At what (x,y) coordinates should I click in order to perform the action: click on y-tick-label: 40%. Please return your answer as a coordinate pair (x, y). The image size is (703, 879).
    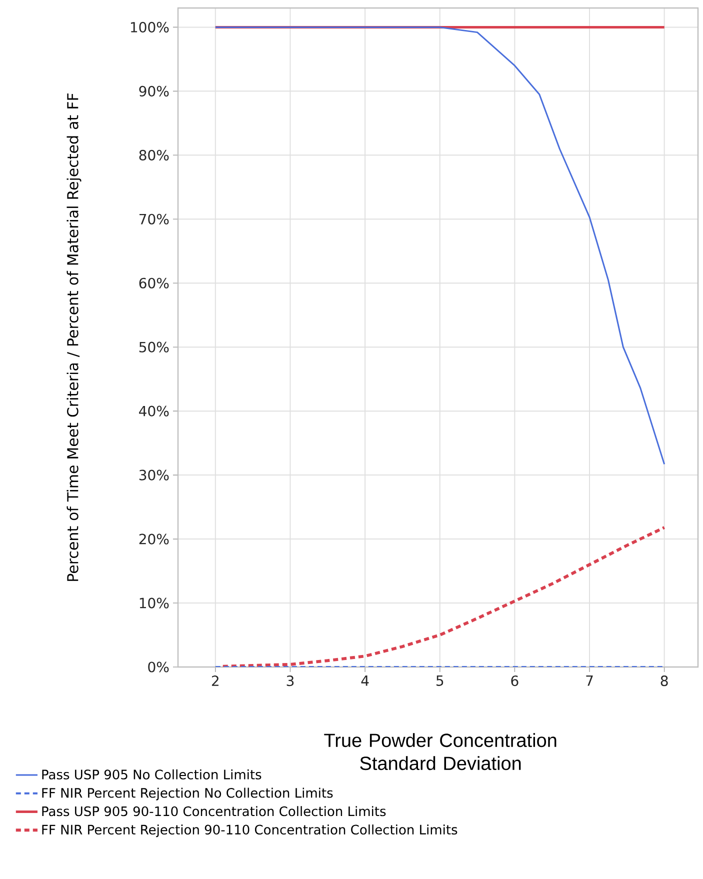
    Looking at the image, I should click on (154, 411).